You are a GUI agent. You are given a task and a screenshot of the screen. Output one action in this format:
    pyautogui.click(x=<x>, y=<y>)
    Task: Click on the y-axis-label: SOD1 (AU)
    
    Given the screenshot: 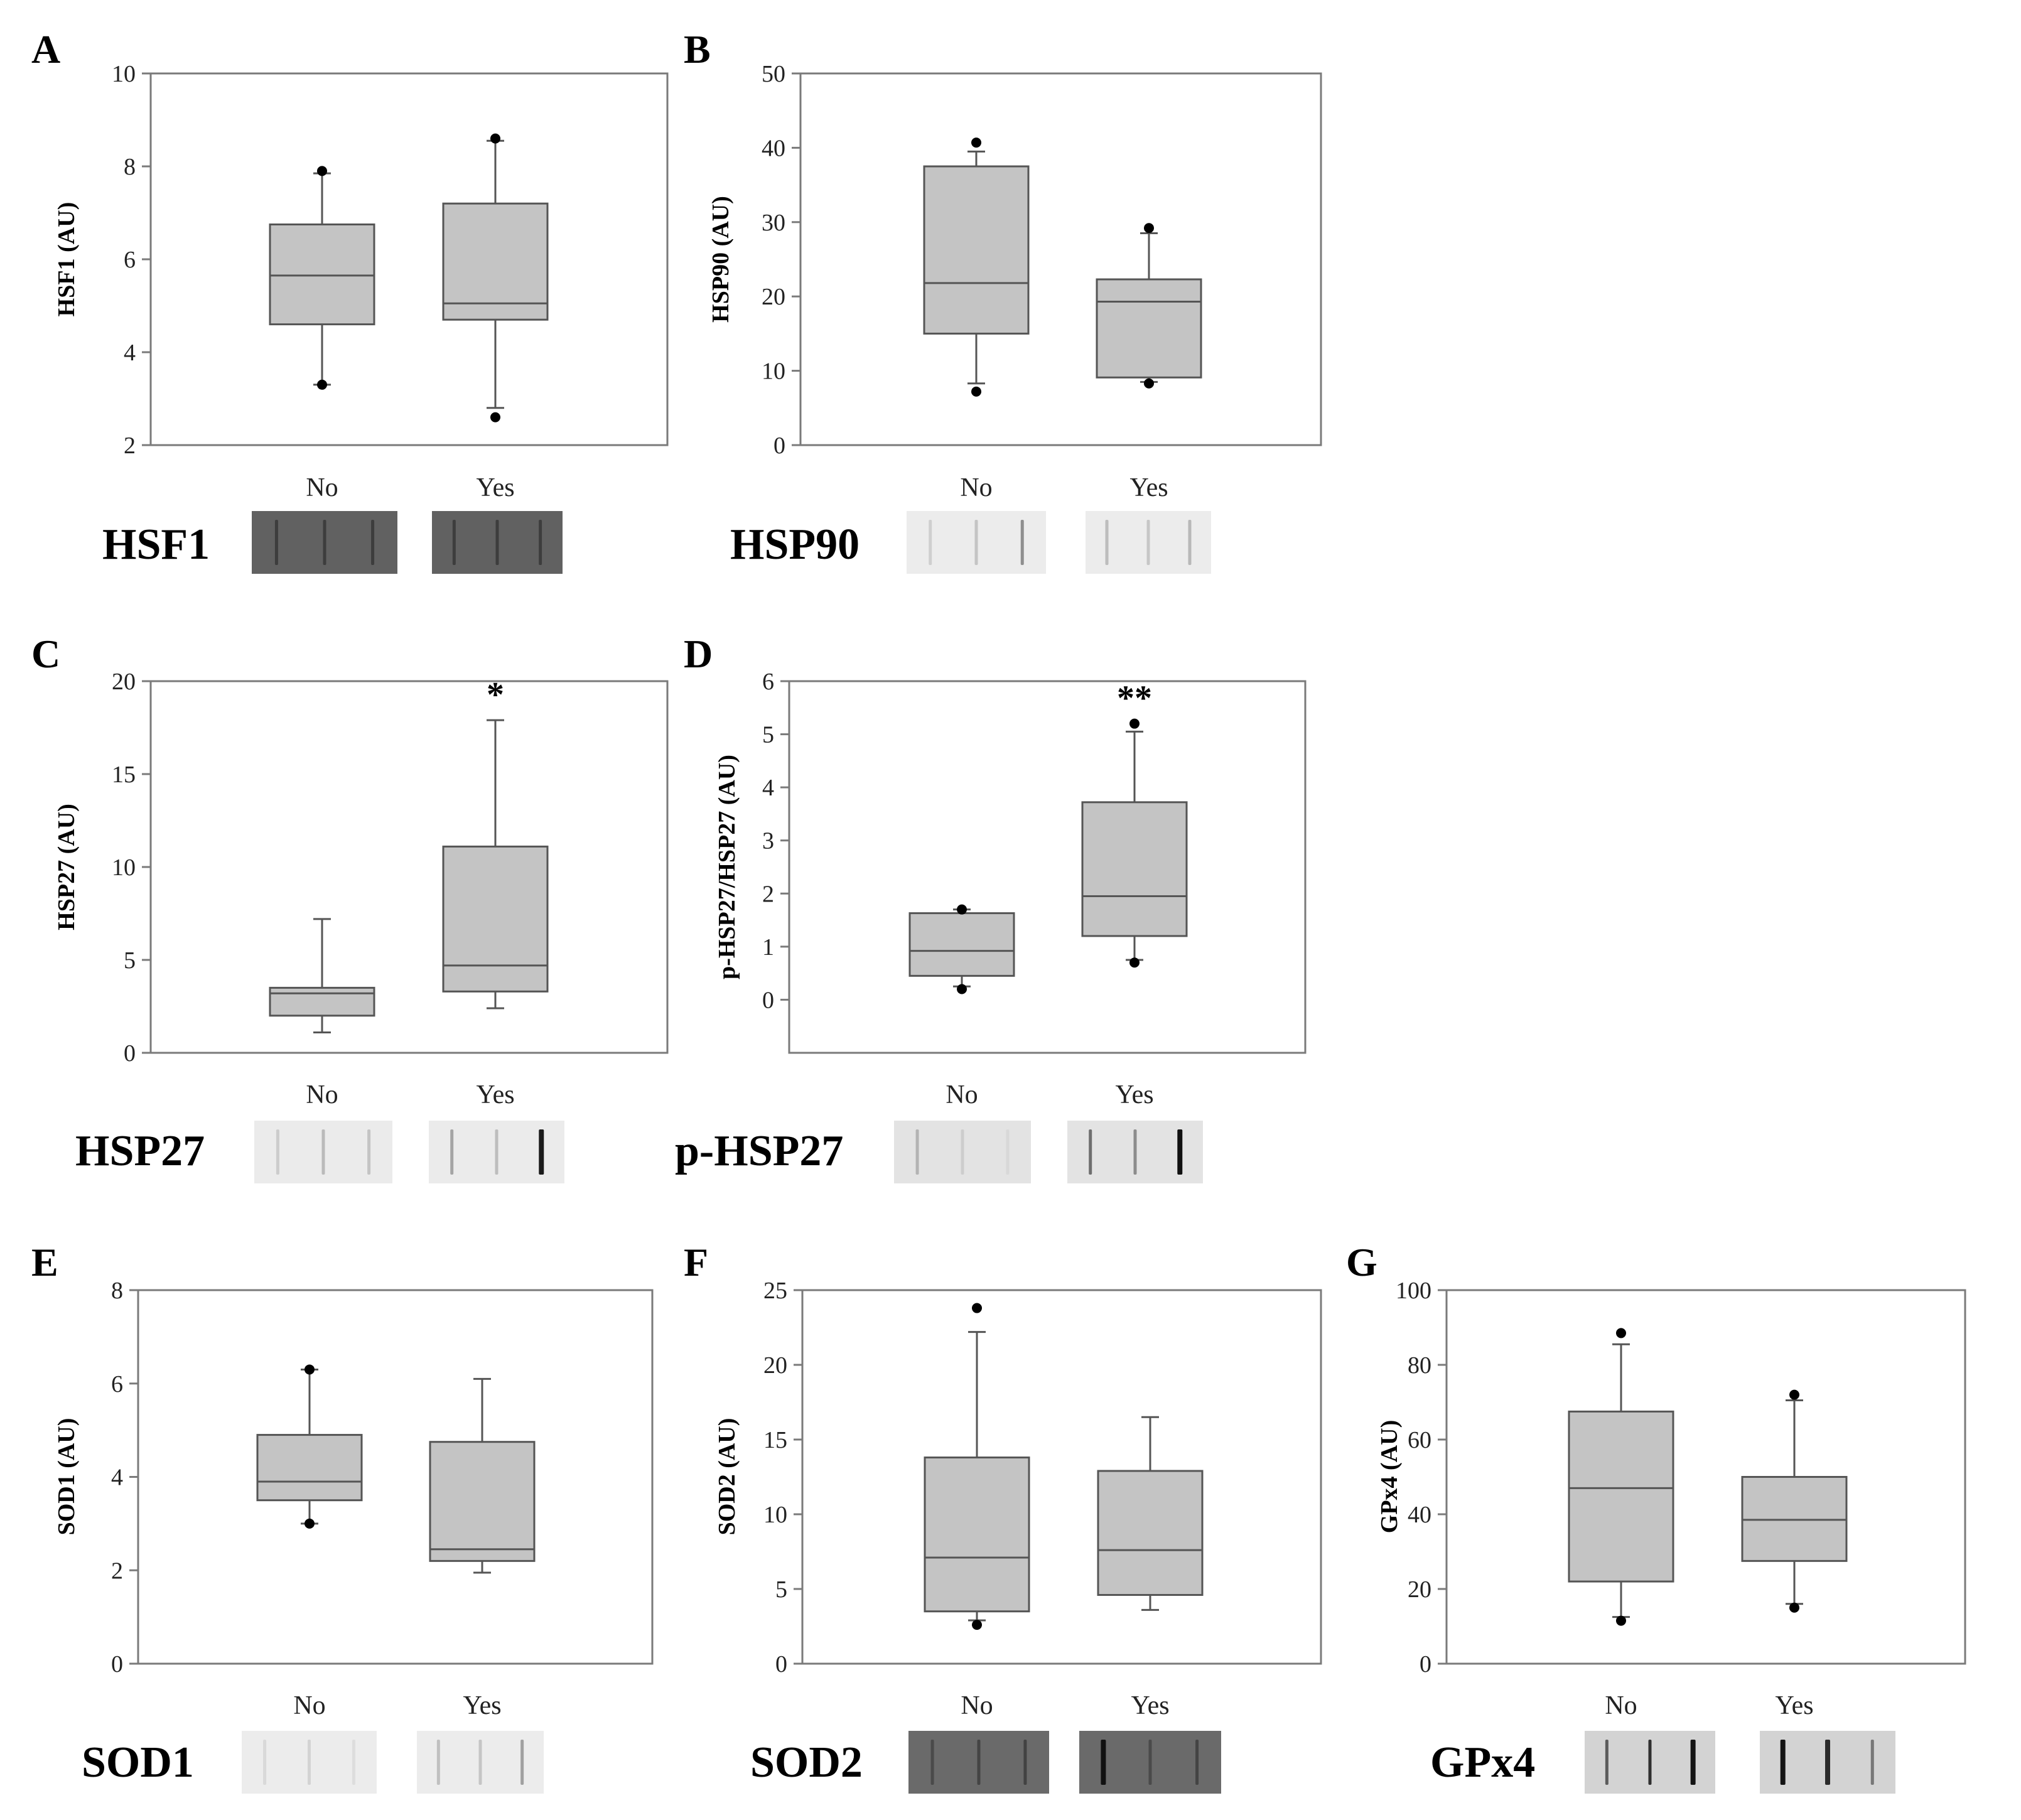 What is the action you would take?
    pyautogui.click(x=66, y=1477)
    